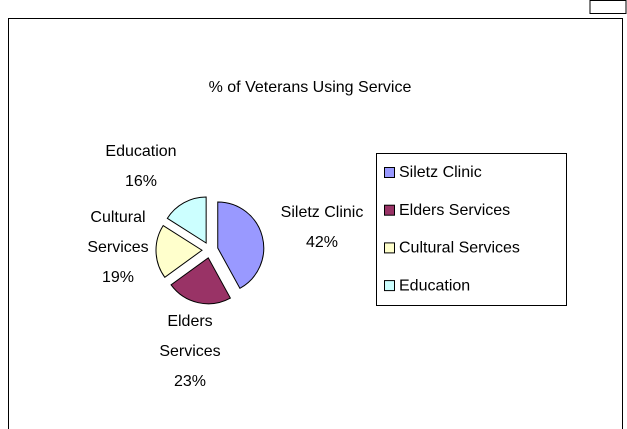 The image size is (627, 429). I want to click on label-category: Siletz Clinic, so click(322, 212).